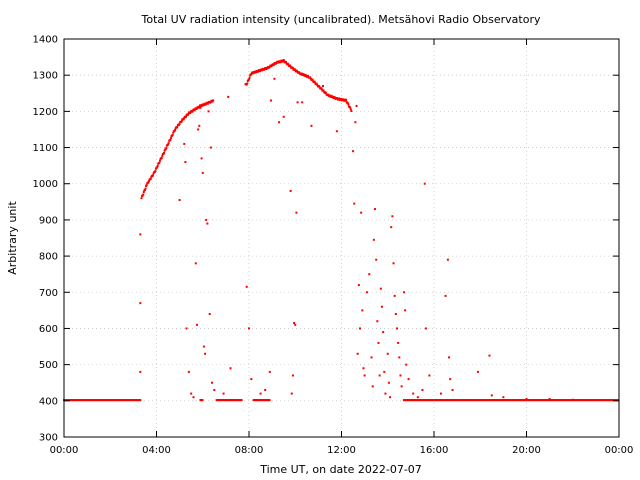 The height and width of the screenshot is (480, 640). Describe the element at coordinates (48, 220) in the screenshot. I see `y-tick-label: 900` at that location.